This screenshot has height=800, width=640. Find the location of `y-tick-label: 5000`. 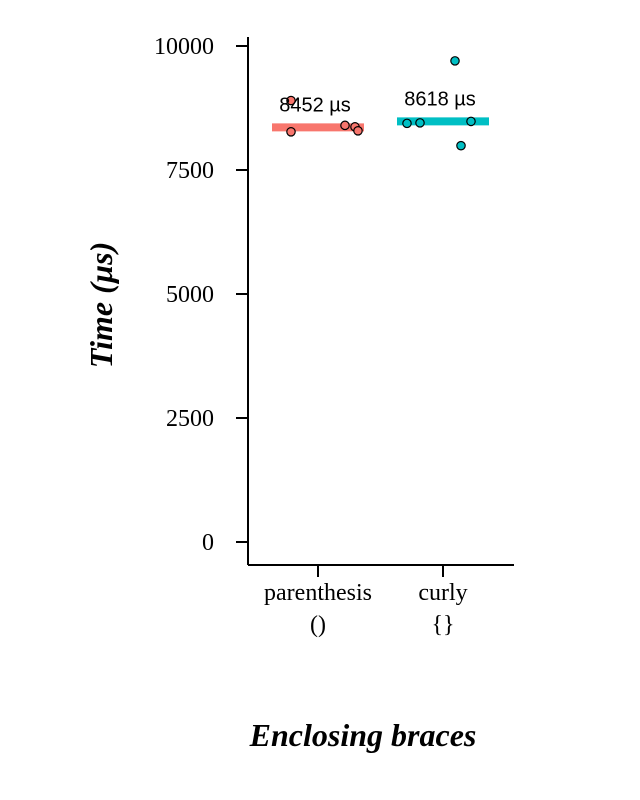

y-tick-label: 5000 is located at coordinates (190, 295).